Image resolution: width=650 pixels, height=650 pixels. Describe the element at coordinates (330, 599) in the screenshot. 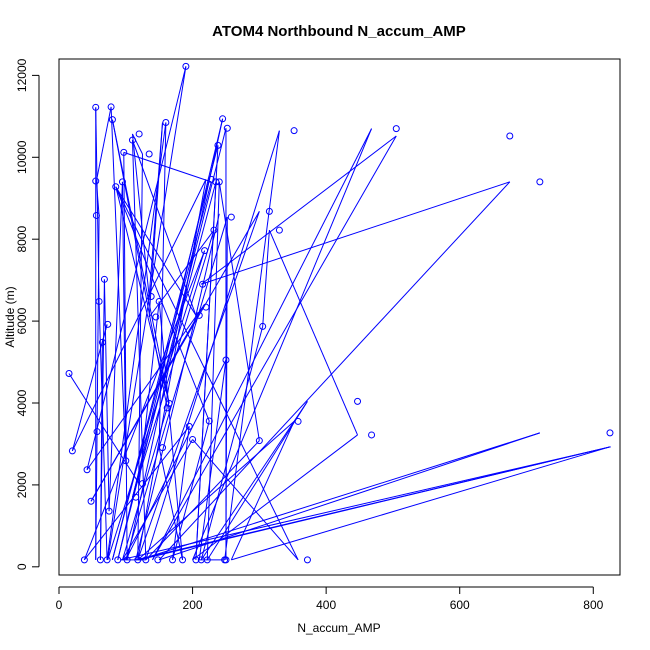

I see `x-axis: 0 200 400 600 800` at that location.